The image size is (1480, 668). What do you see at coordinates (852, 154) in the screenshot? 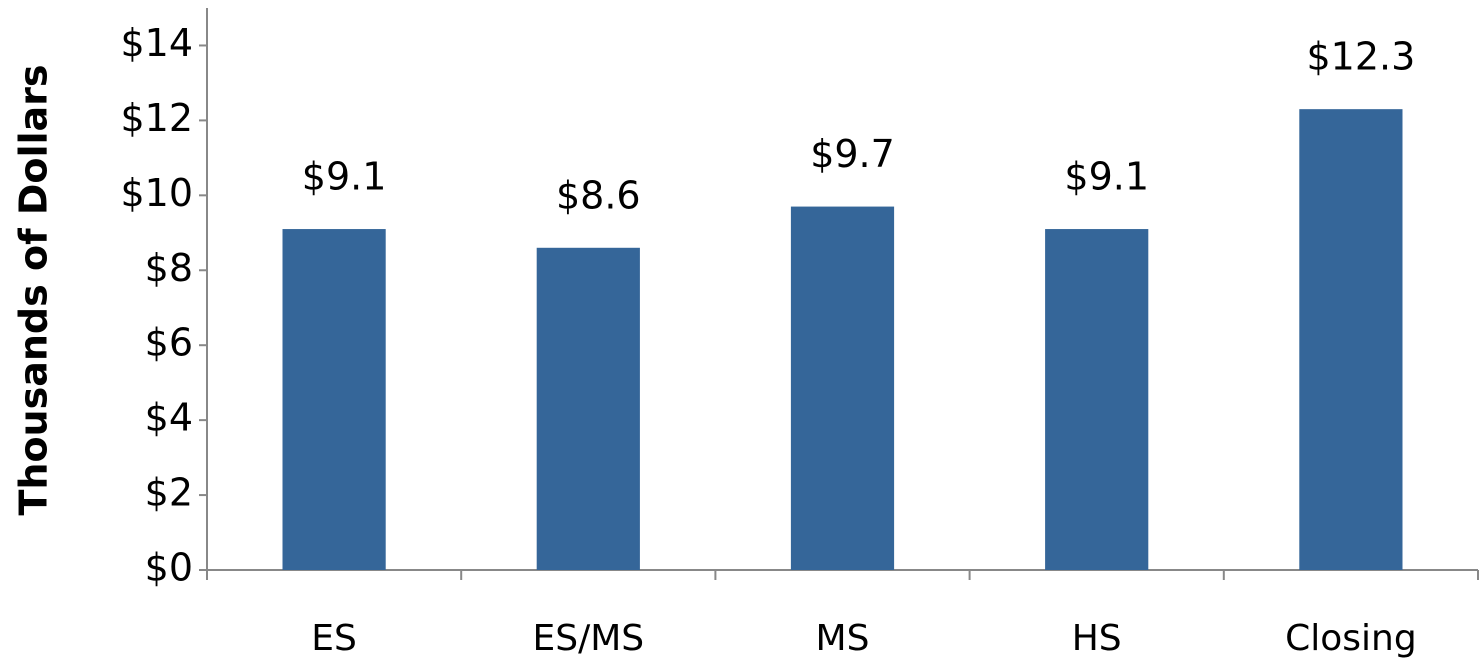
I see `value-label: $9.7` at bounding box center [852, 154].